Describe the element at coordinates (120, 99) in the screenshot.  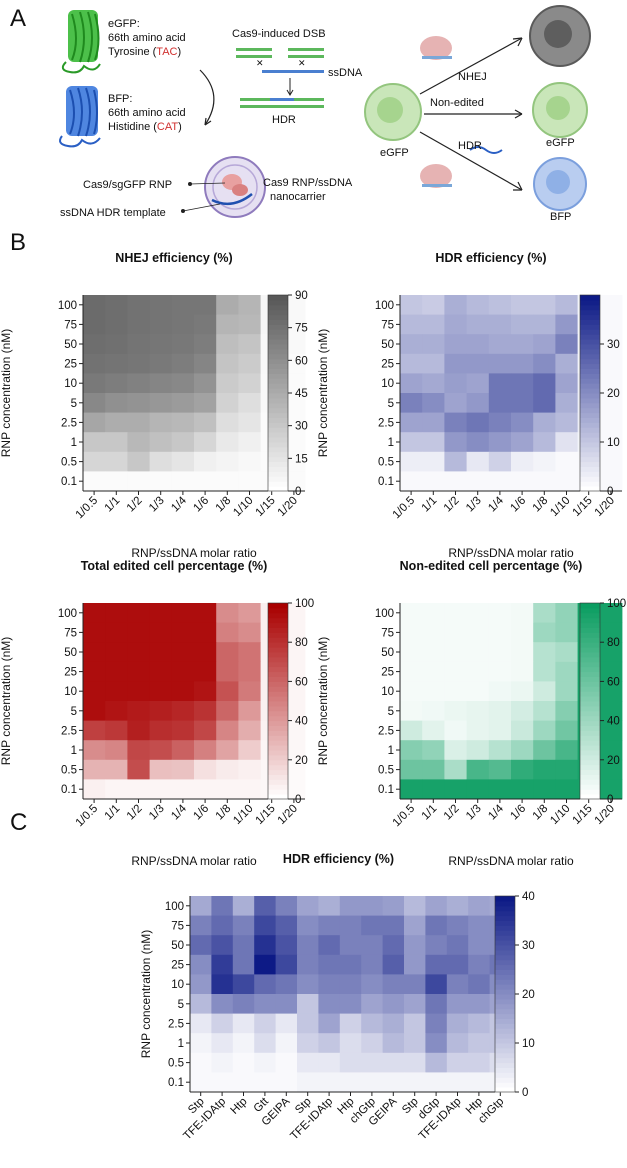
I see `bfp-line1: BFP:` at that location.